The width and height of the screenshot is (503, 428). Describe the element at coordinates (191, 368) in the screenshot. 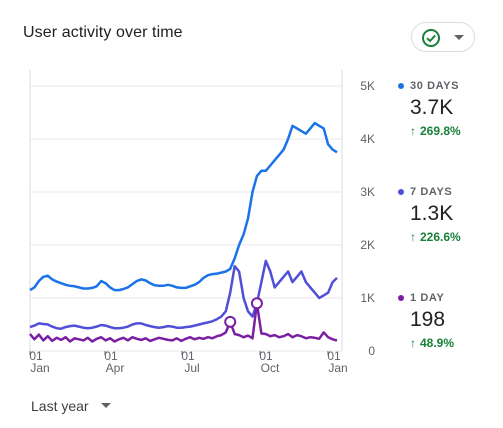

I see `x-tick-month: Jul` at that location.